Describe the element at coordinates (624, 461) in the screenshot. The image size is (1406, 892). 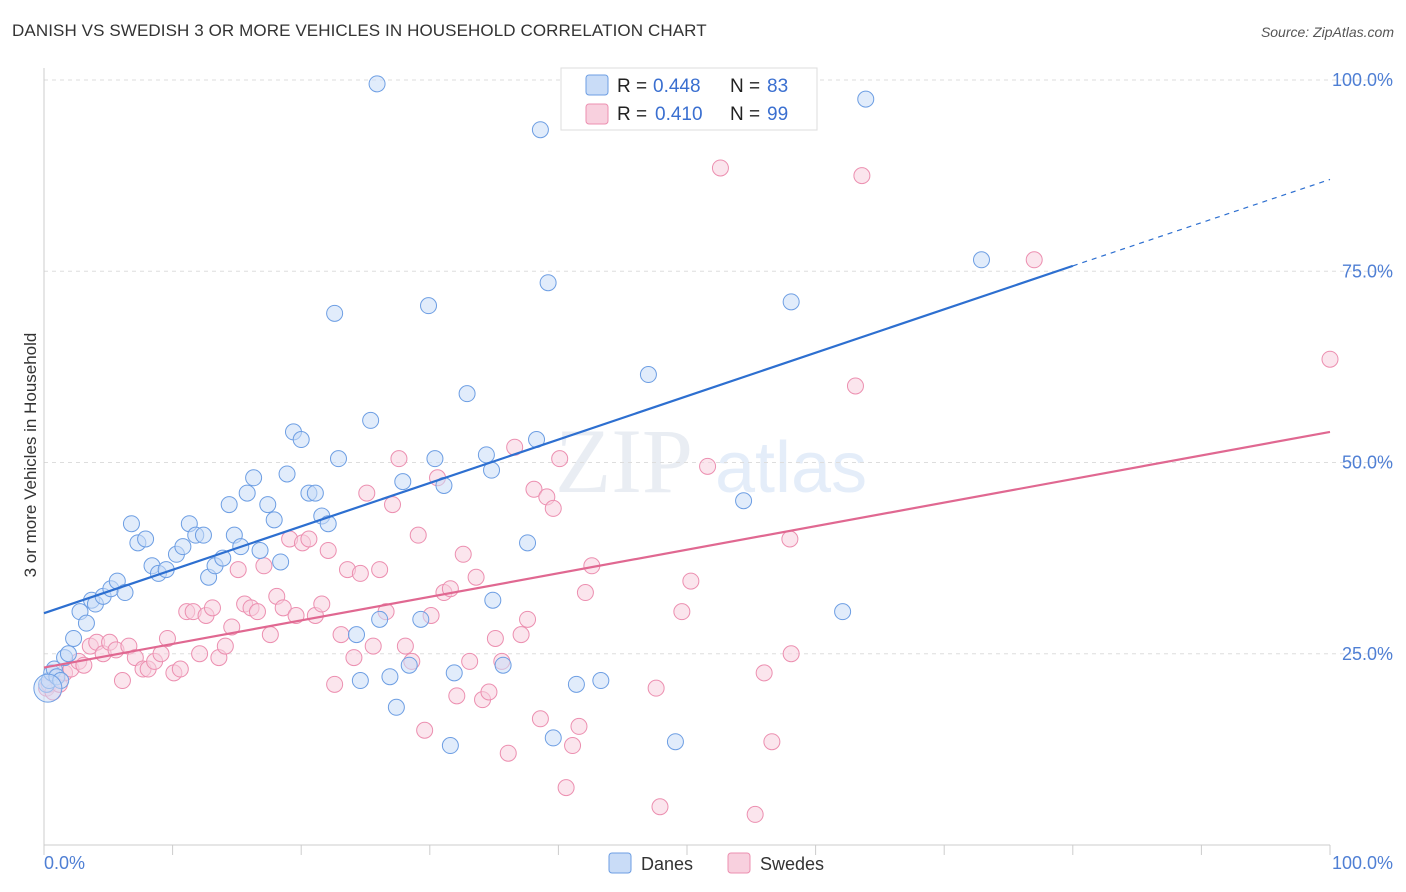
I see `watermark-zip: ZIP` at that location.